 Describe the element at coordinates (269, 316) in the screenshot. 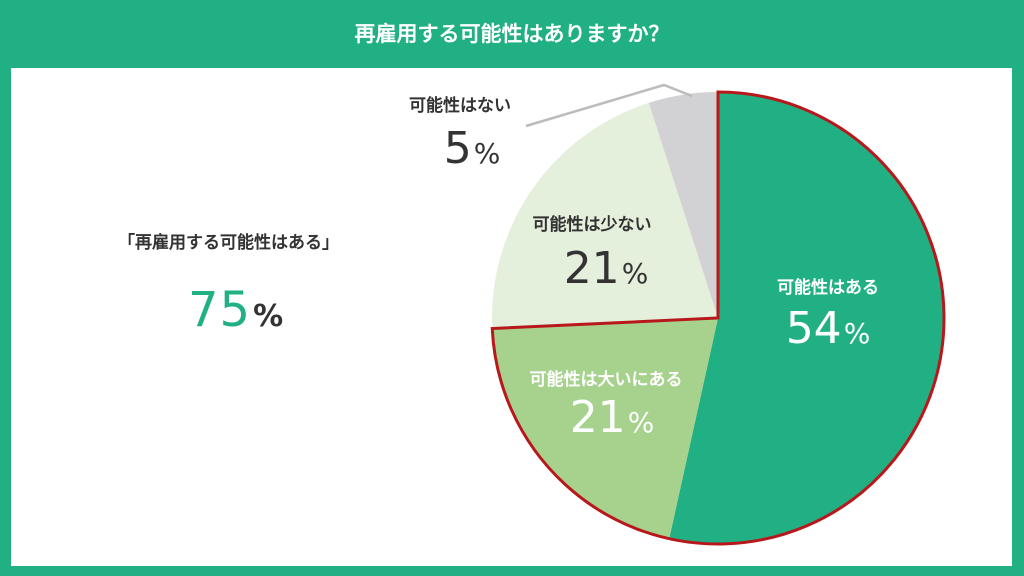

I see `summary-unit: %` at that location.